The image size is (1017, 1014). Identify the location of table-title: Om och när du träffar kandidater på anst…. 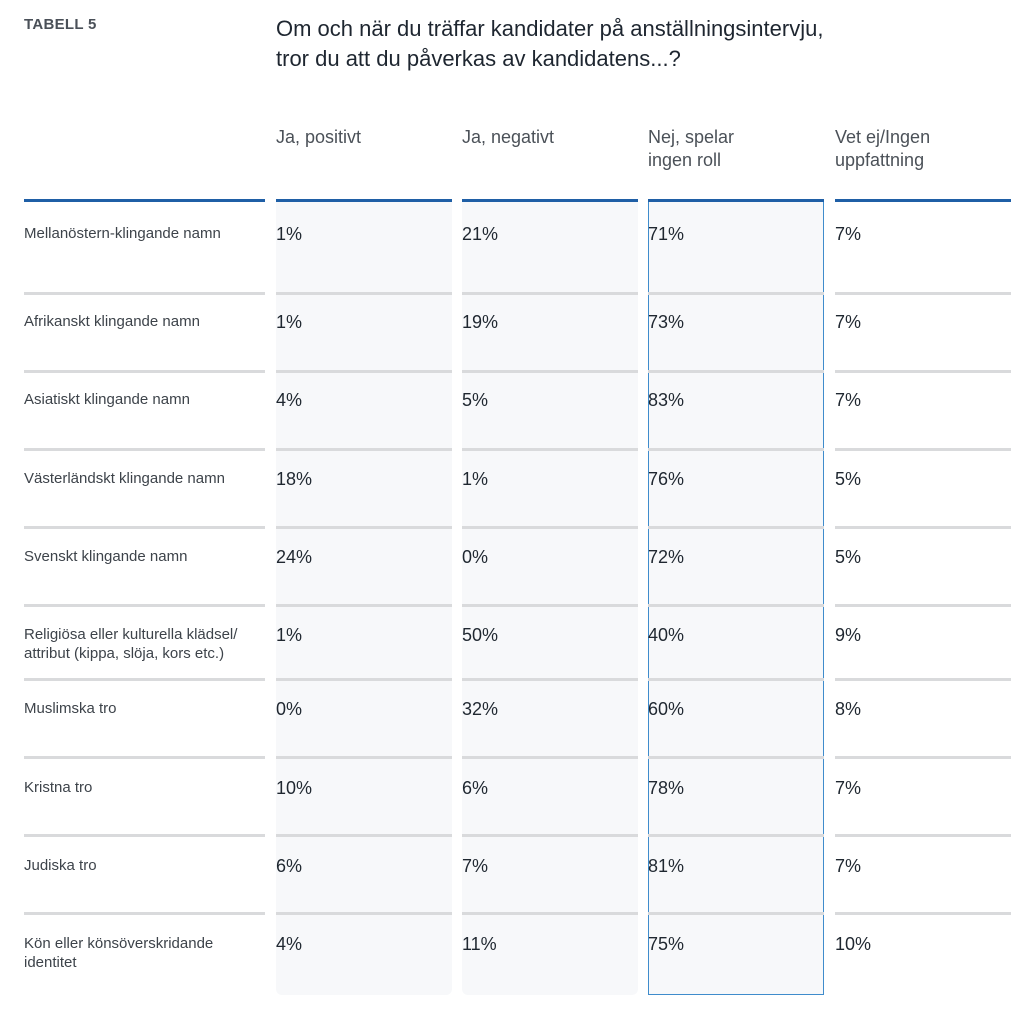
(636, 44).